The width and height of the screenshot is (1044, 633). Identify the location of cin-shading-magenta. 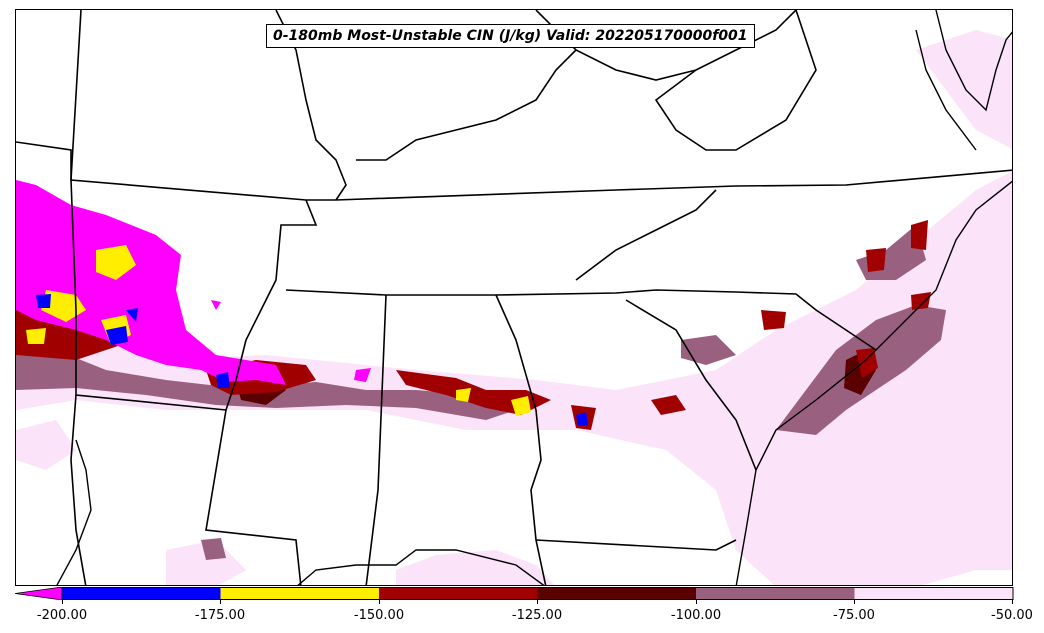
(193, 282).